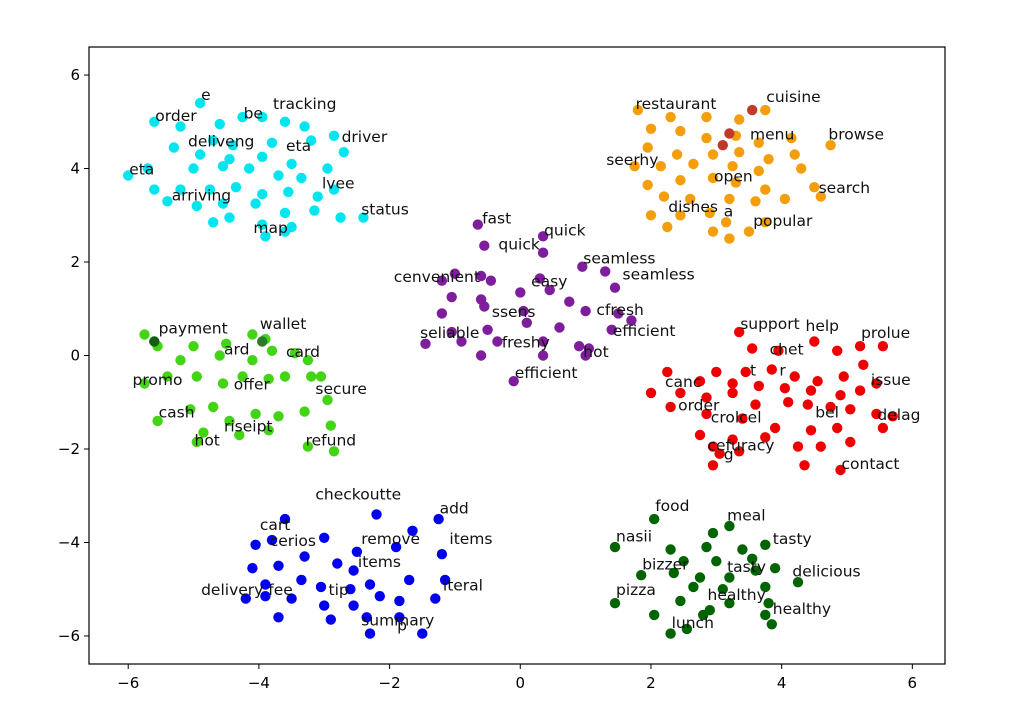  What do you see at coordinates (651, 683) in the screenshot?
I see `x-tick-label: 2` at bounding box center [651, 683].